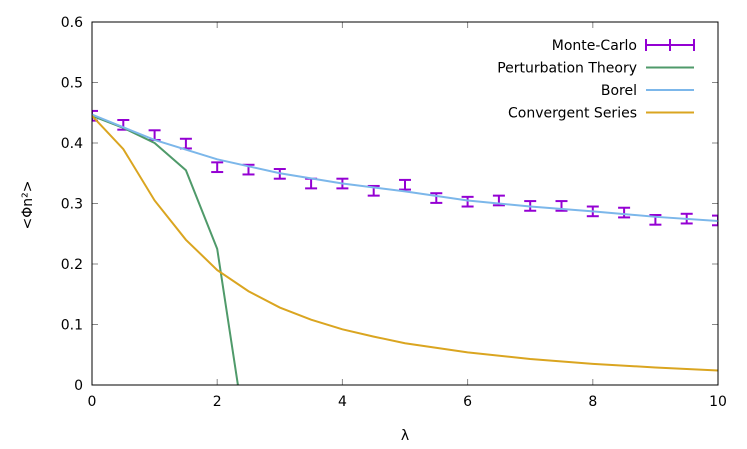  What do you see at coordinates (619, 91) in the screenshot?
I see `legend-label-borel: Borel` at bounding box center [619, 91].